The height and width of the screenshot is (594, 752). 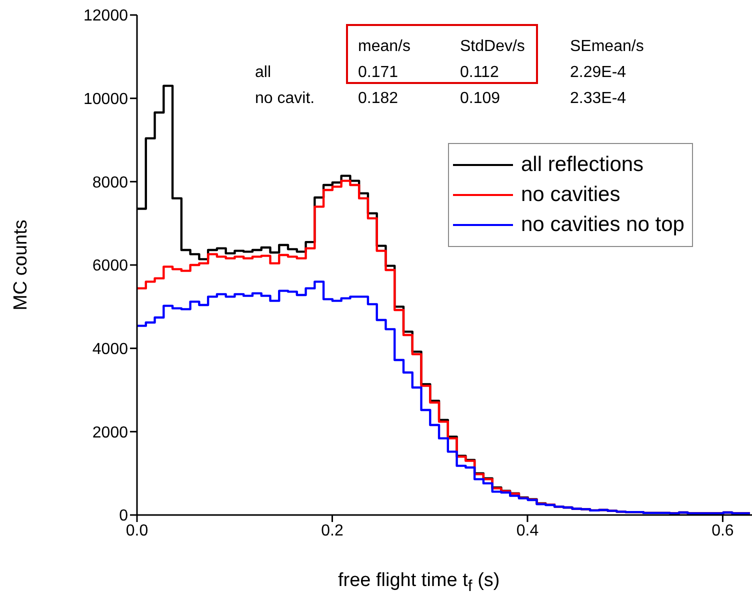 I want to click on annotation: 0.109, so click(x=480, y=99).